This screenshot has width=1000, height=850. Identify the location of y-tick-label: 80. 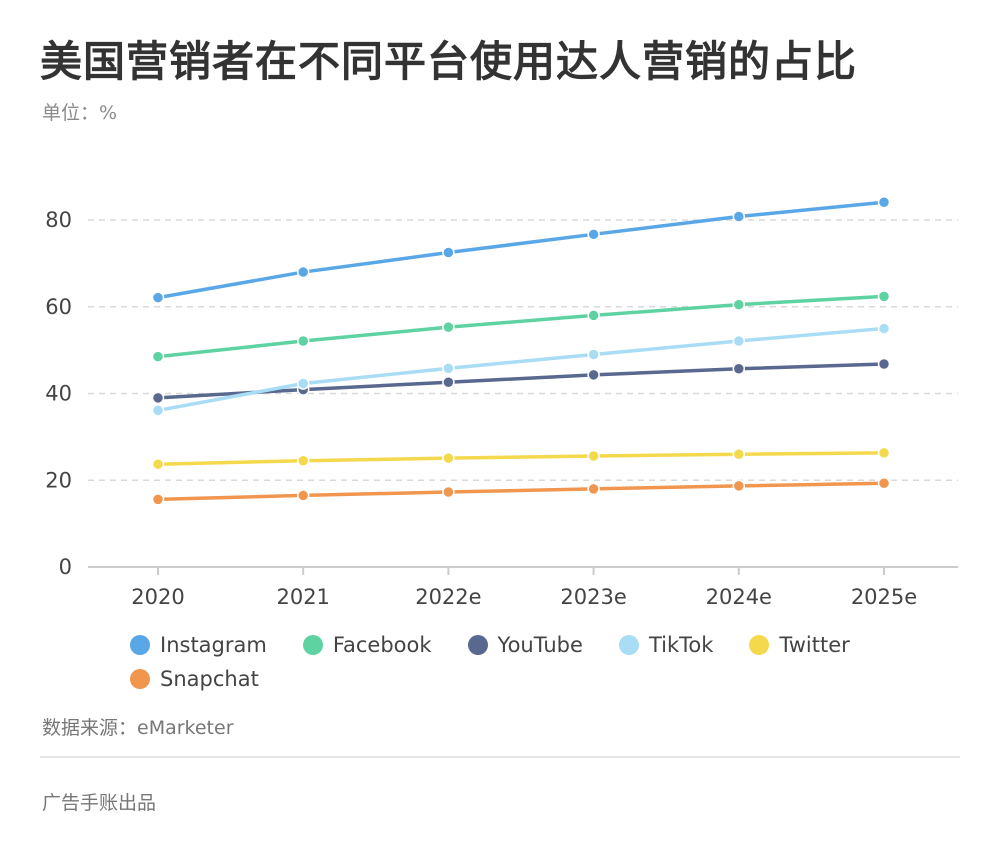
(58, 220).